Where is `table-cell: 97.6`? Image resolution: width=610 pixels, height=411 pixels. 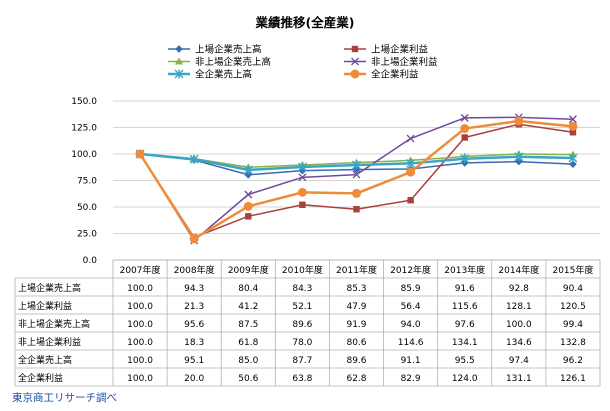
table-cell: 97.6 is located at coordinates (465, 325).